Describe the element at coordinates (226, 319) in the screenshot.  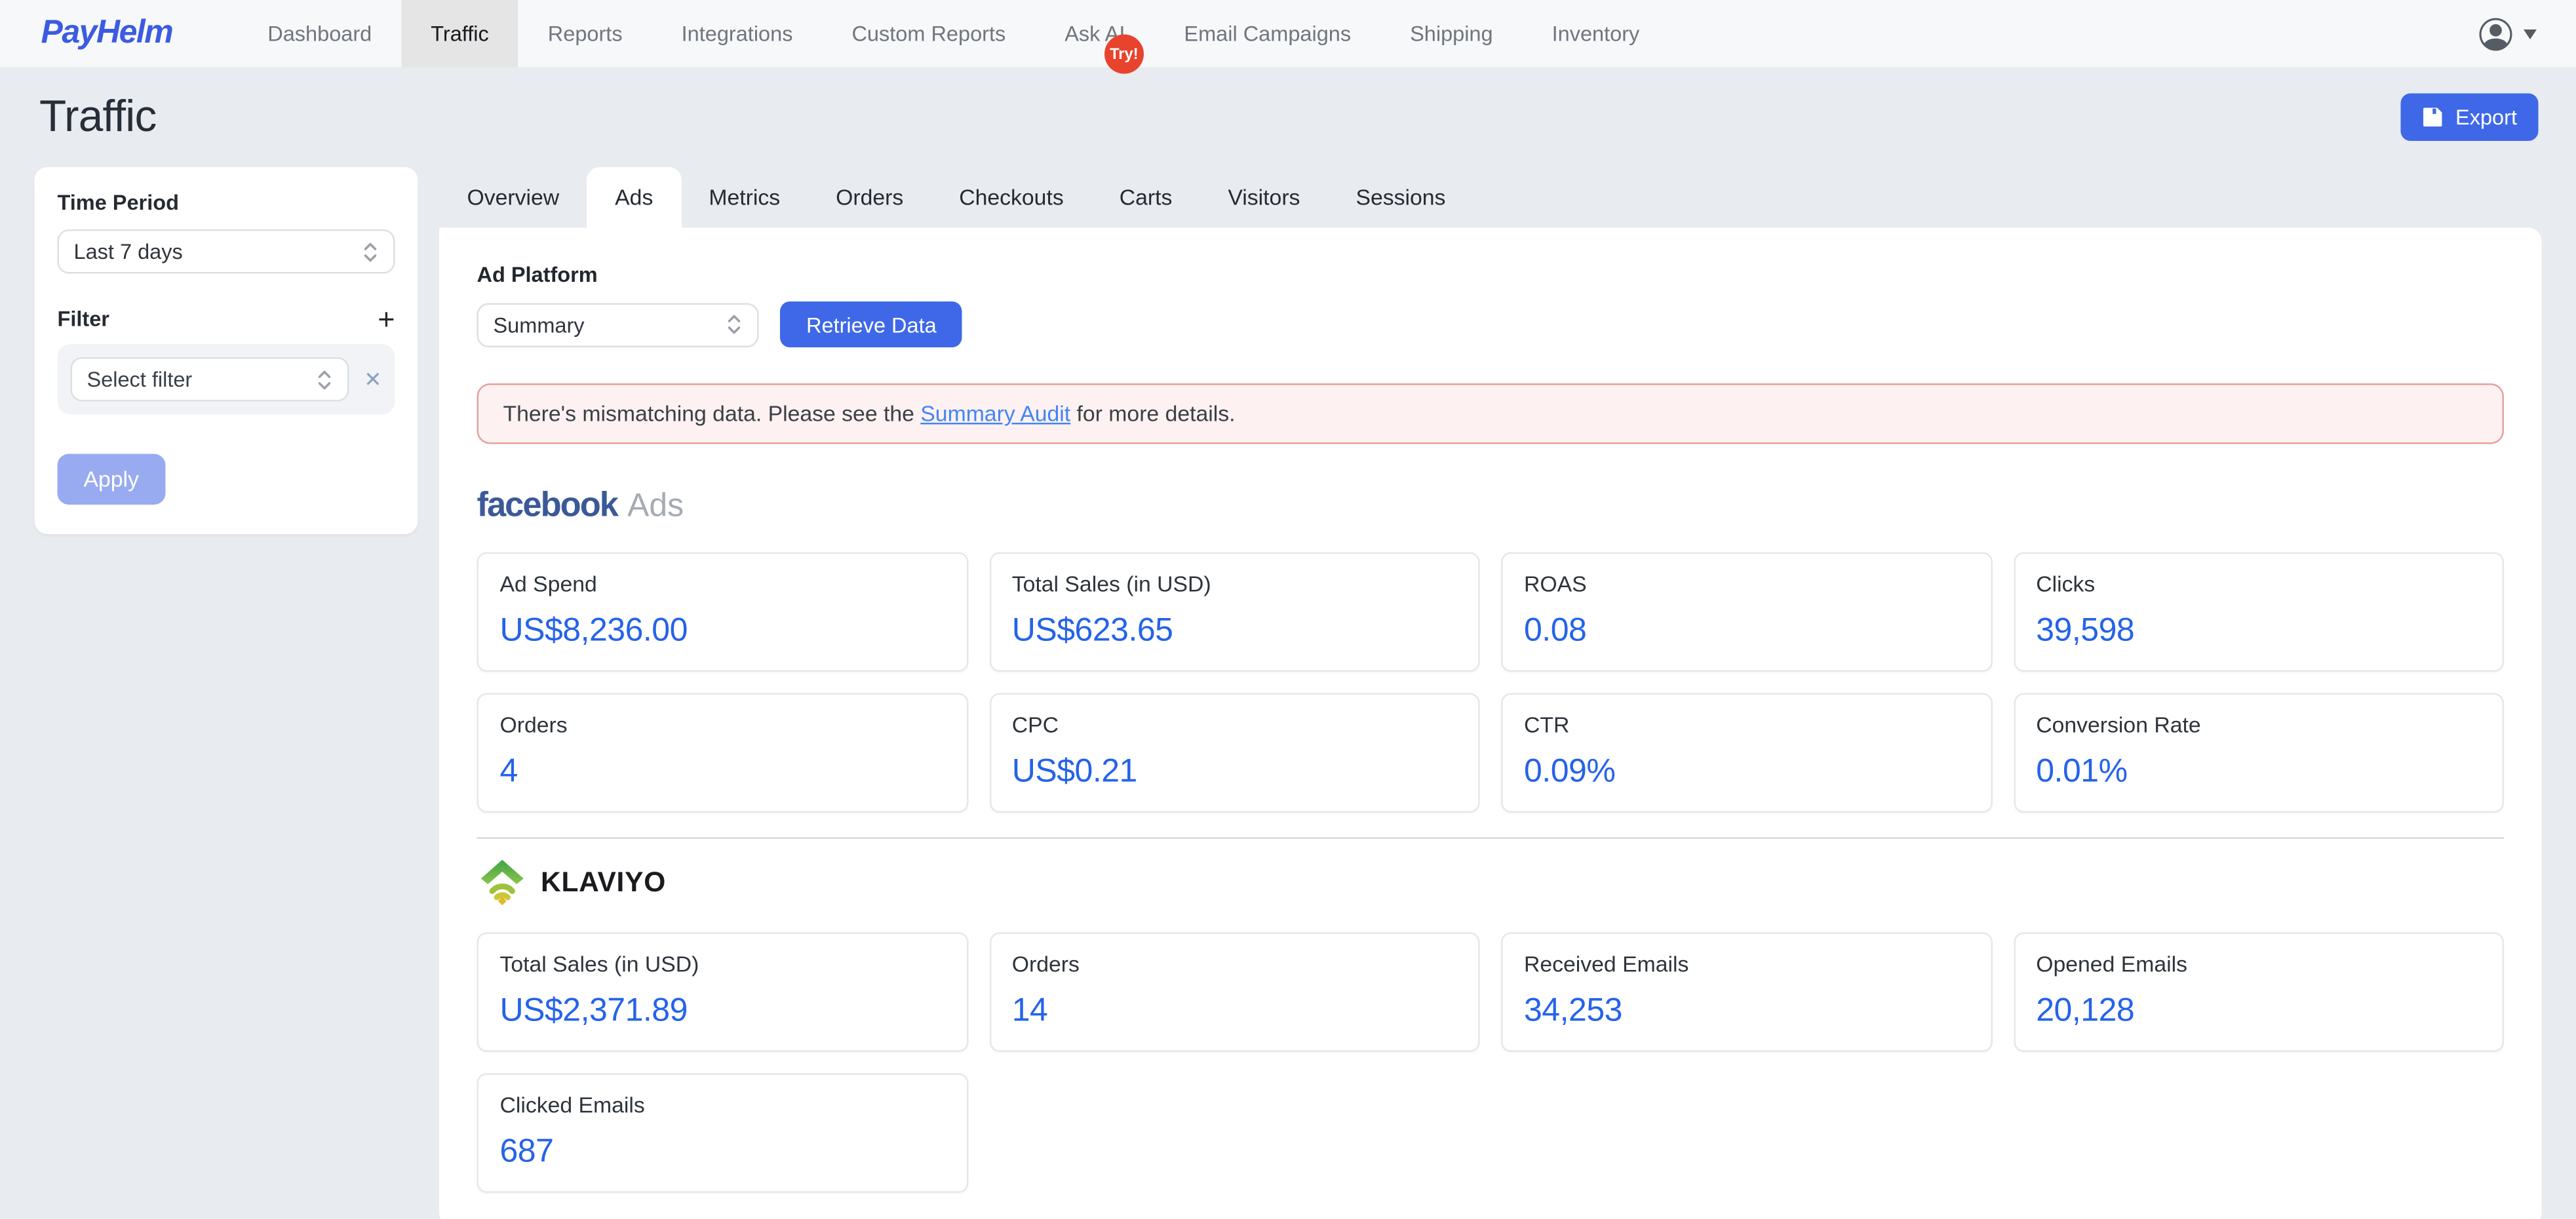
I see `filter-header: Filter +` at that location.